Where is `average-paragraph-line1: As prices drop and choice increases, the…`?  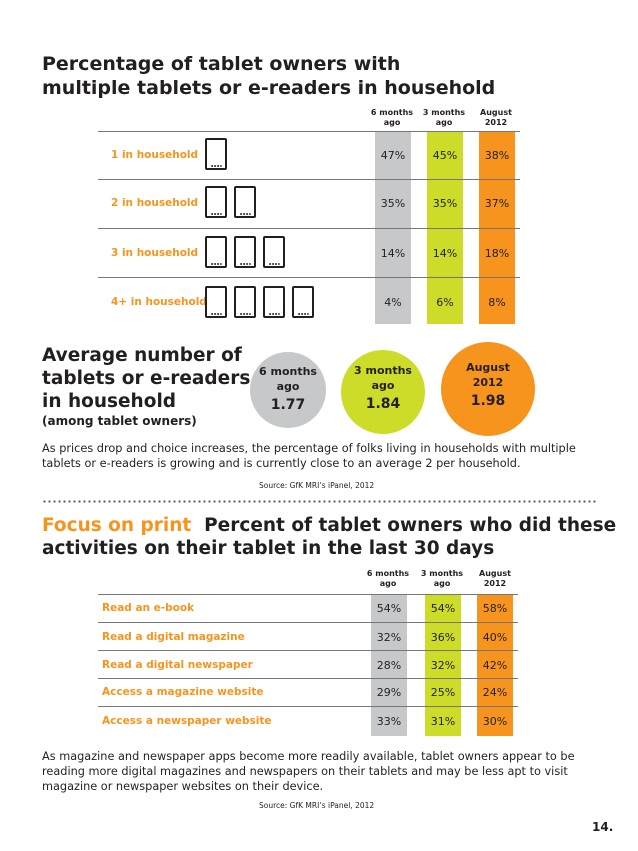 average-paragraph-line1: As prices drop and choice increases, the… is located at coordinates (309, 448).